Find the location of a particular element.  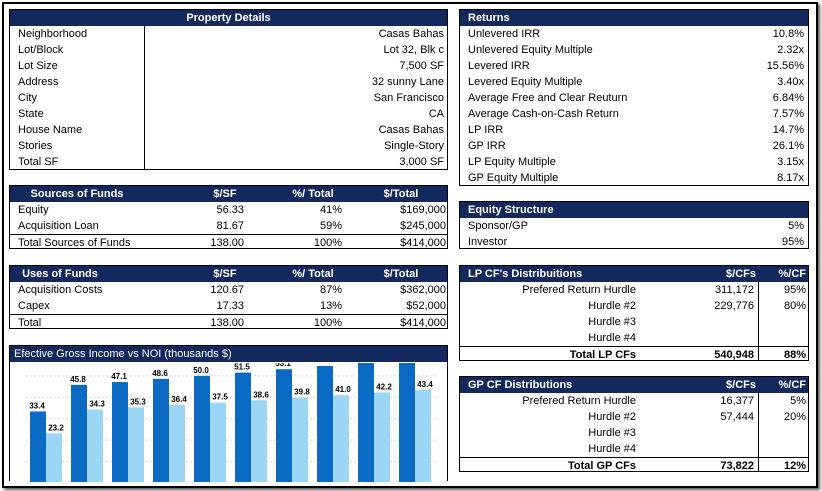

uses-total-value: $414,000 is located at coordinates (423, 323).